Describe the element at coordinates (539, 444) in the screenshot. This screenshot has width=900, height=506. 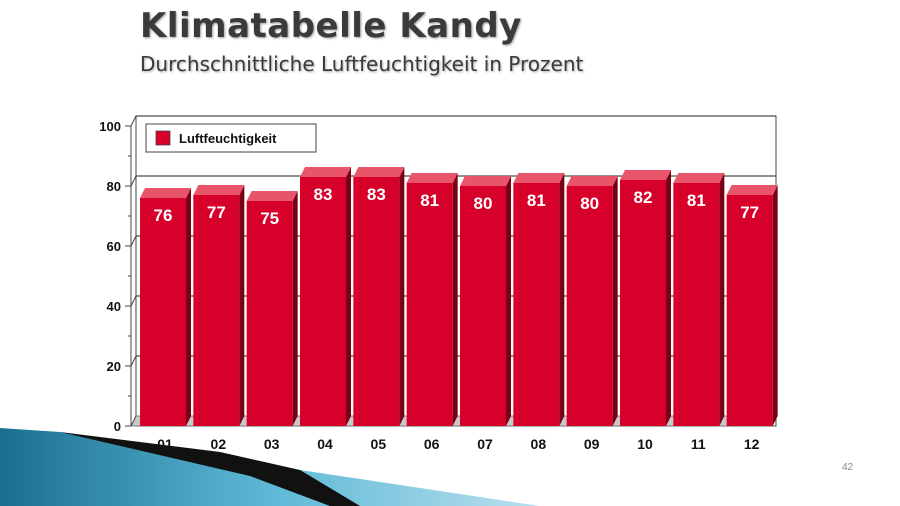
I see `x-tick-label: 08` at that location.